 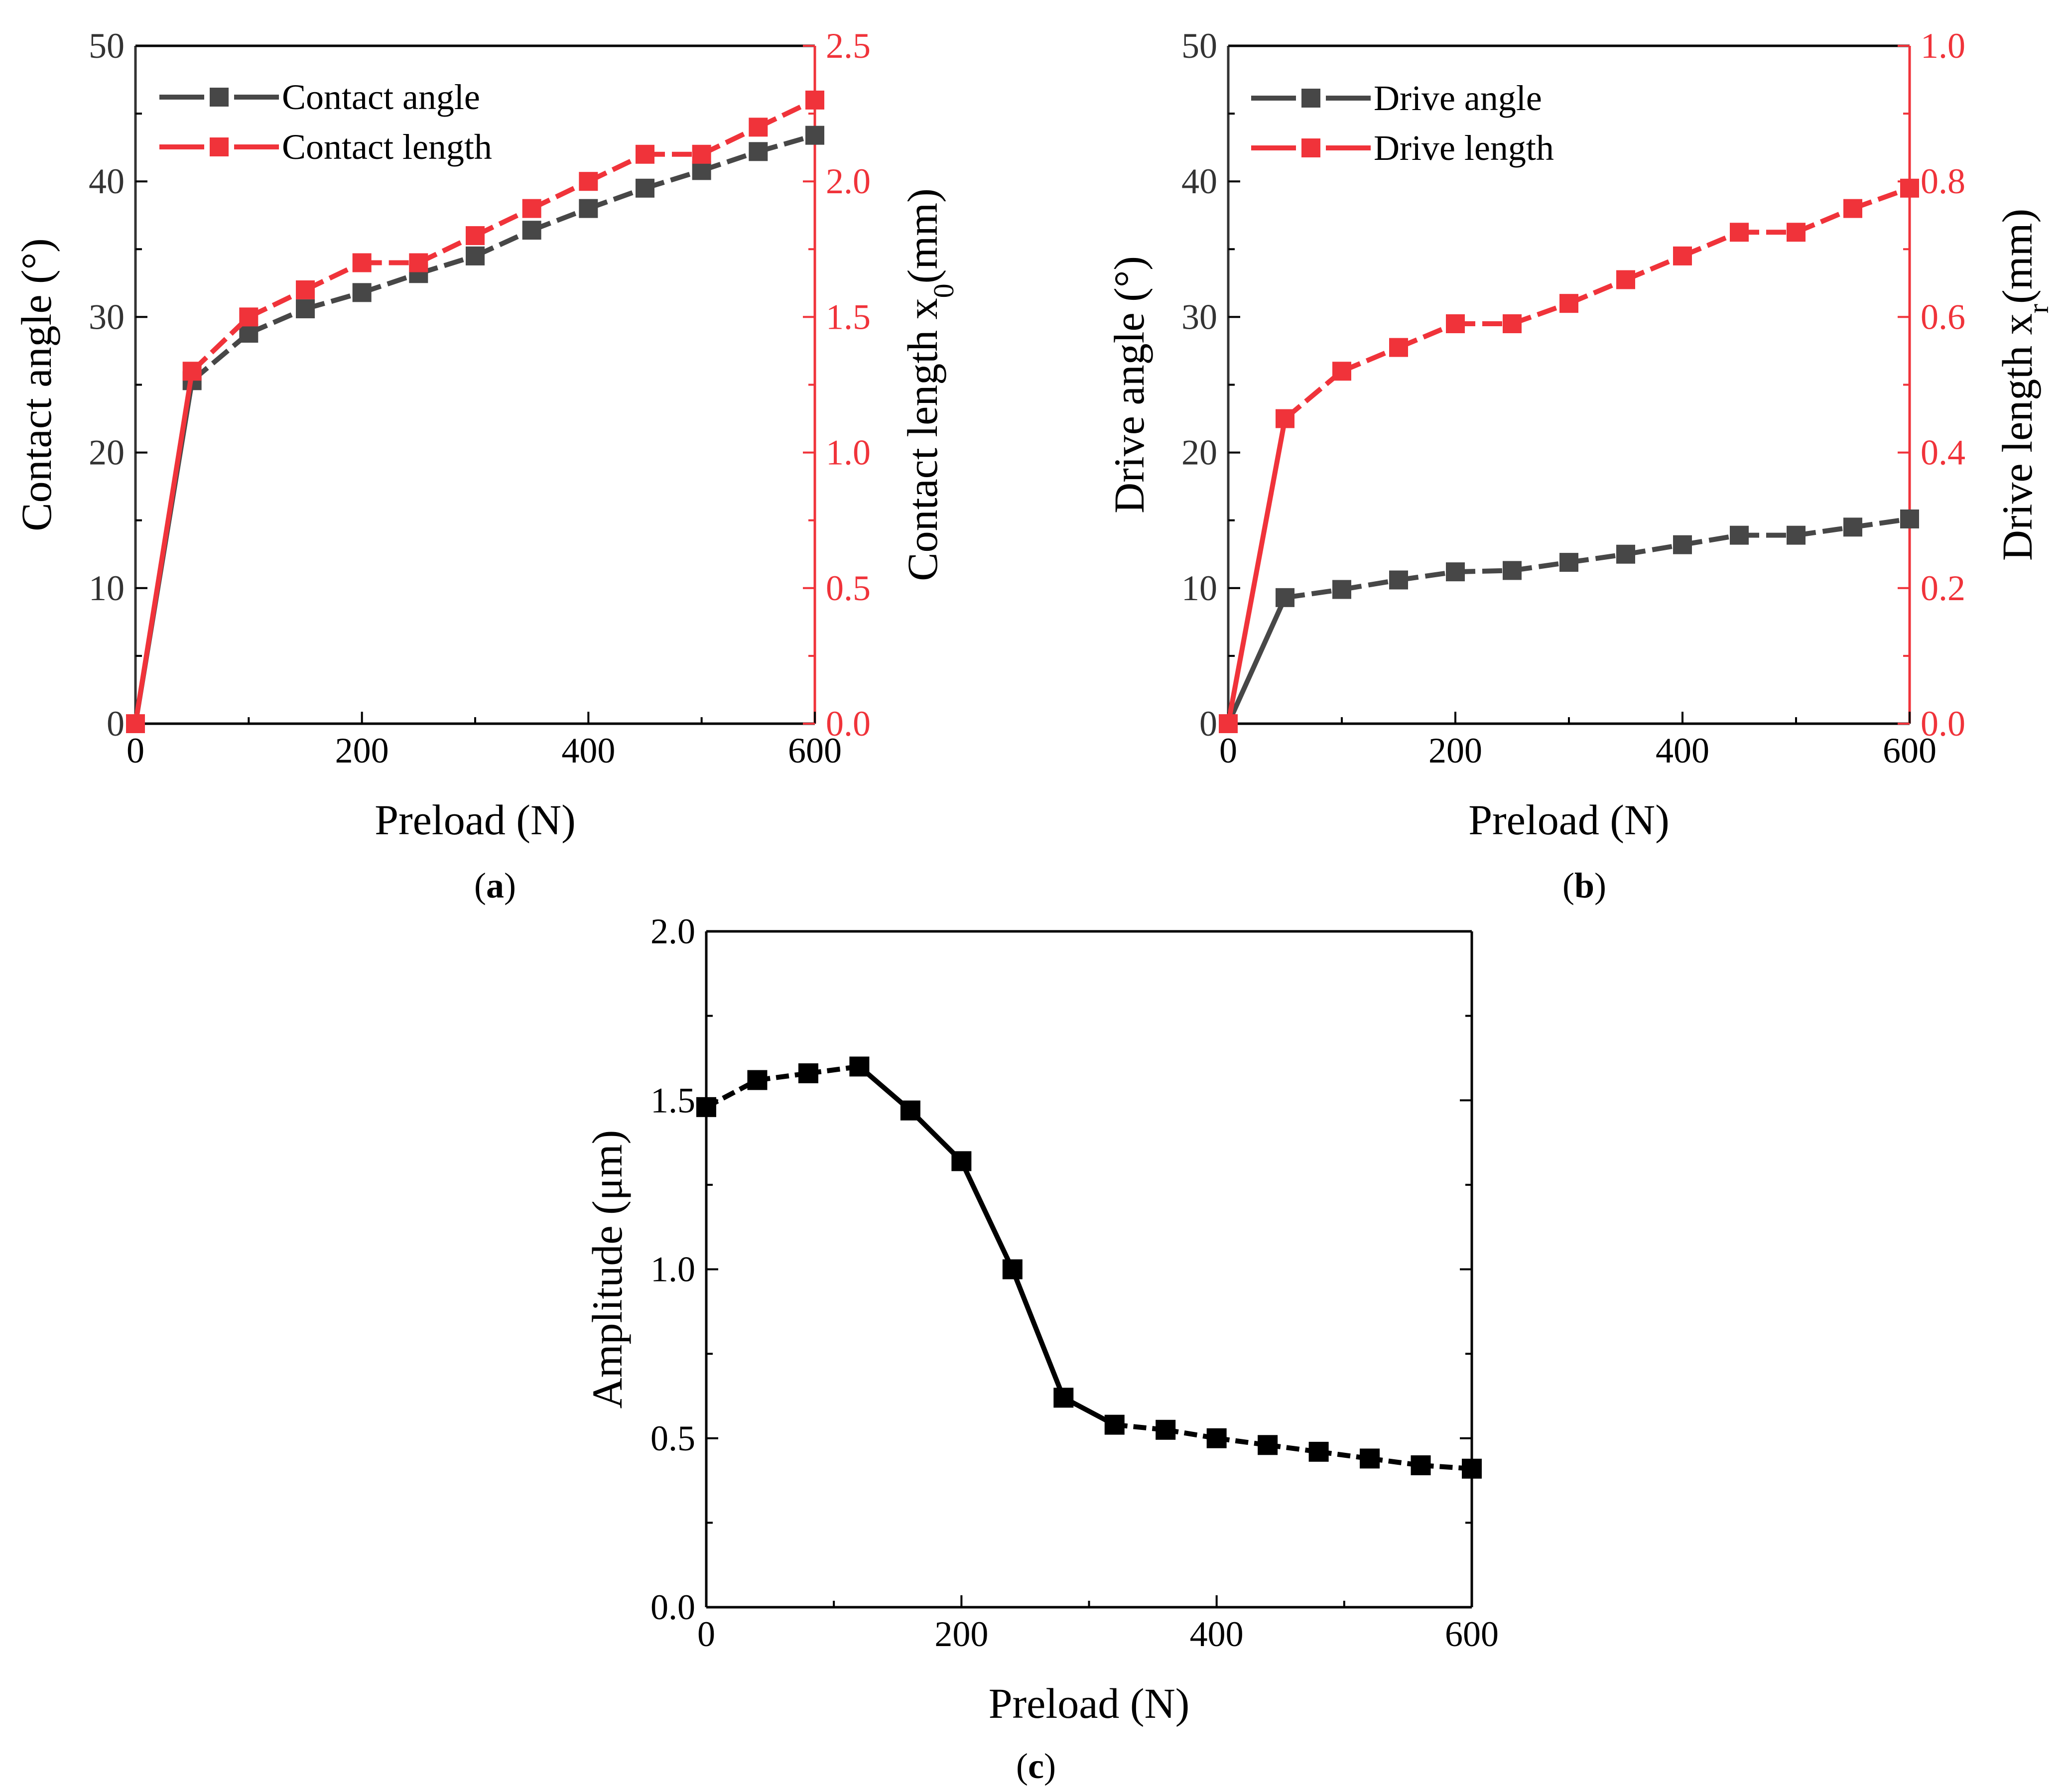 I want to click on legend-label: Drive angle, so click(x=1458, y=98).